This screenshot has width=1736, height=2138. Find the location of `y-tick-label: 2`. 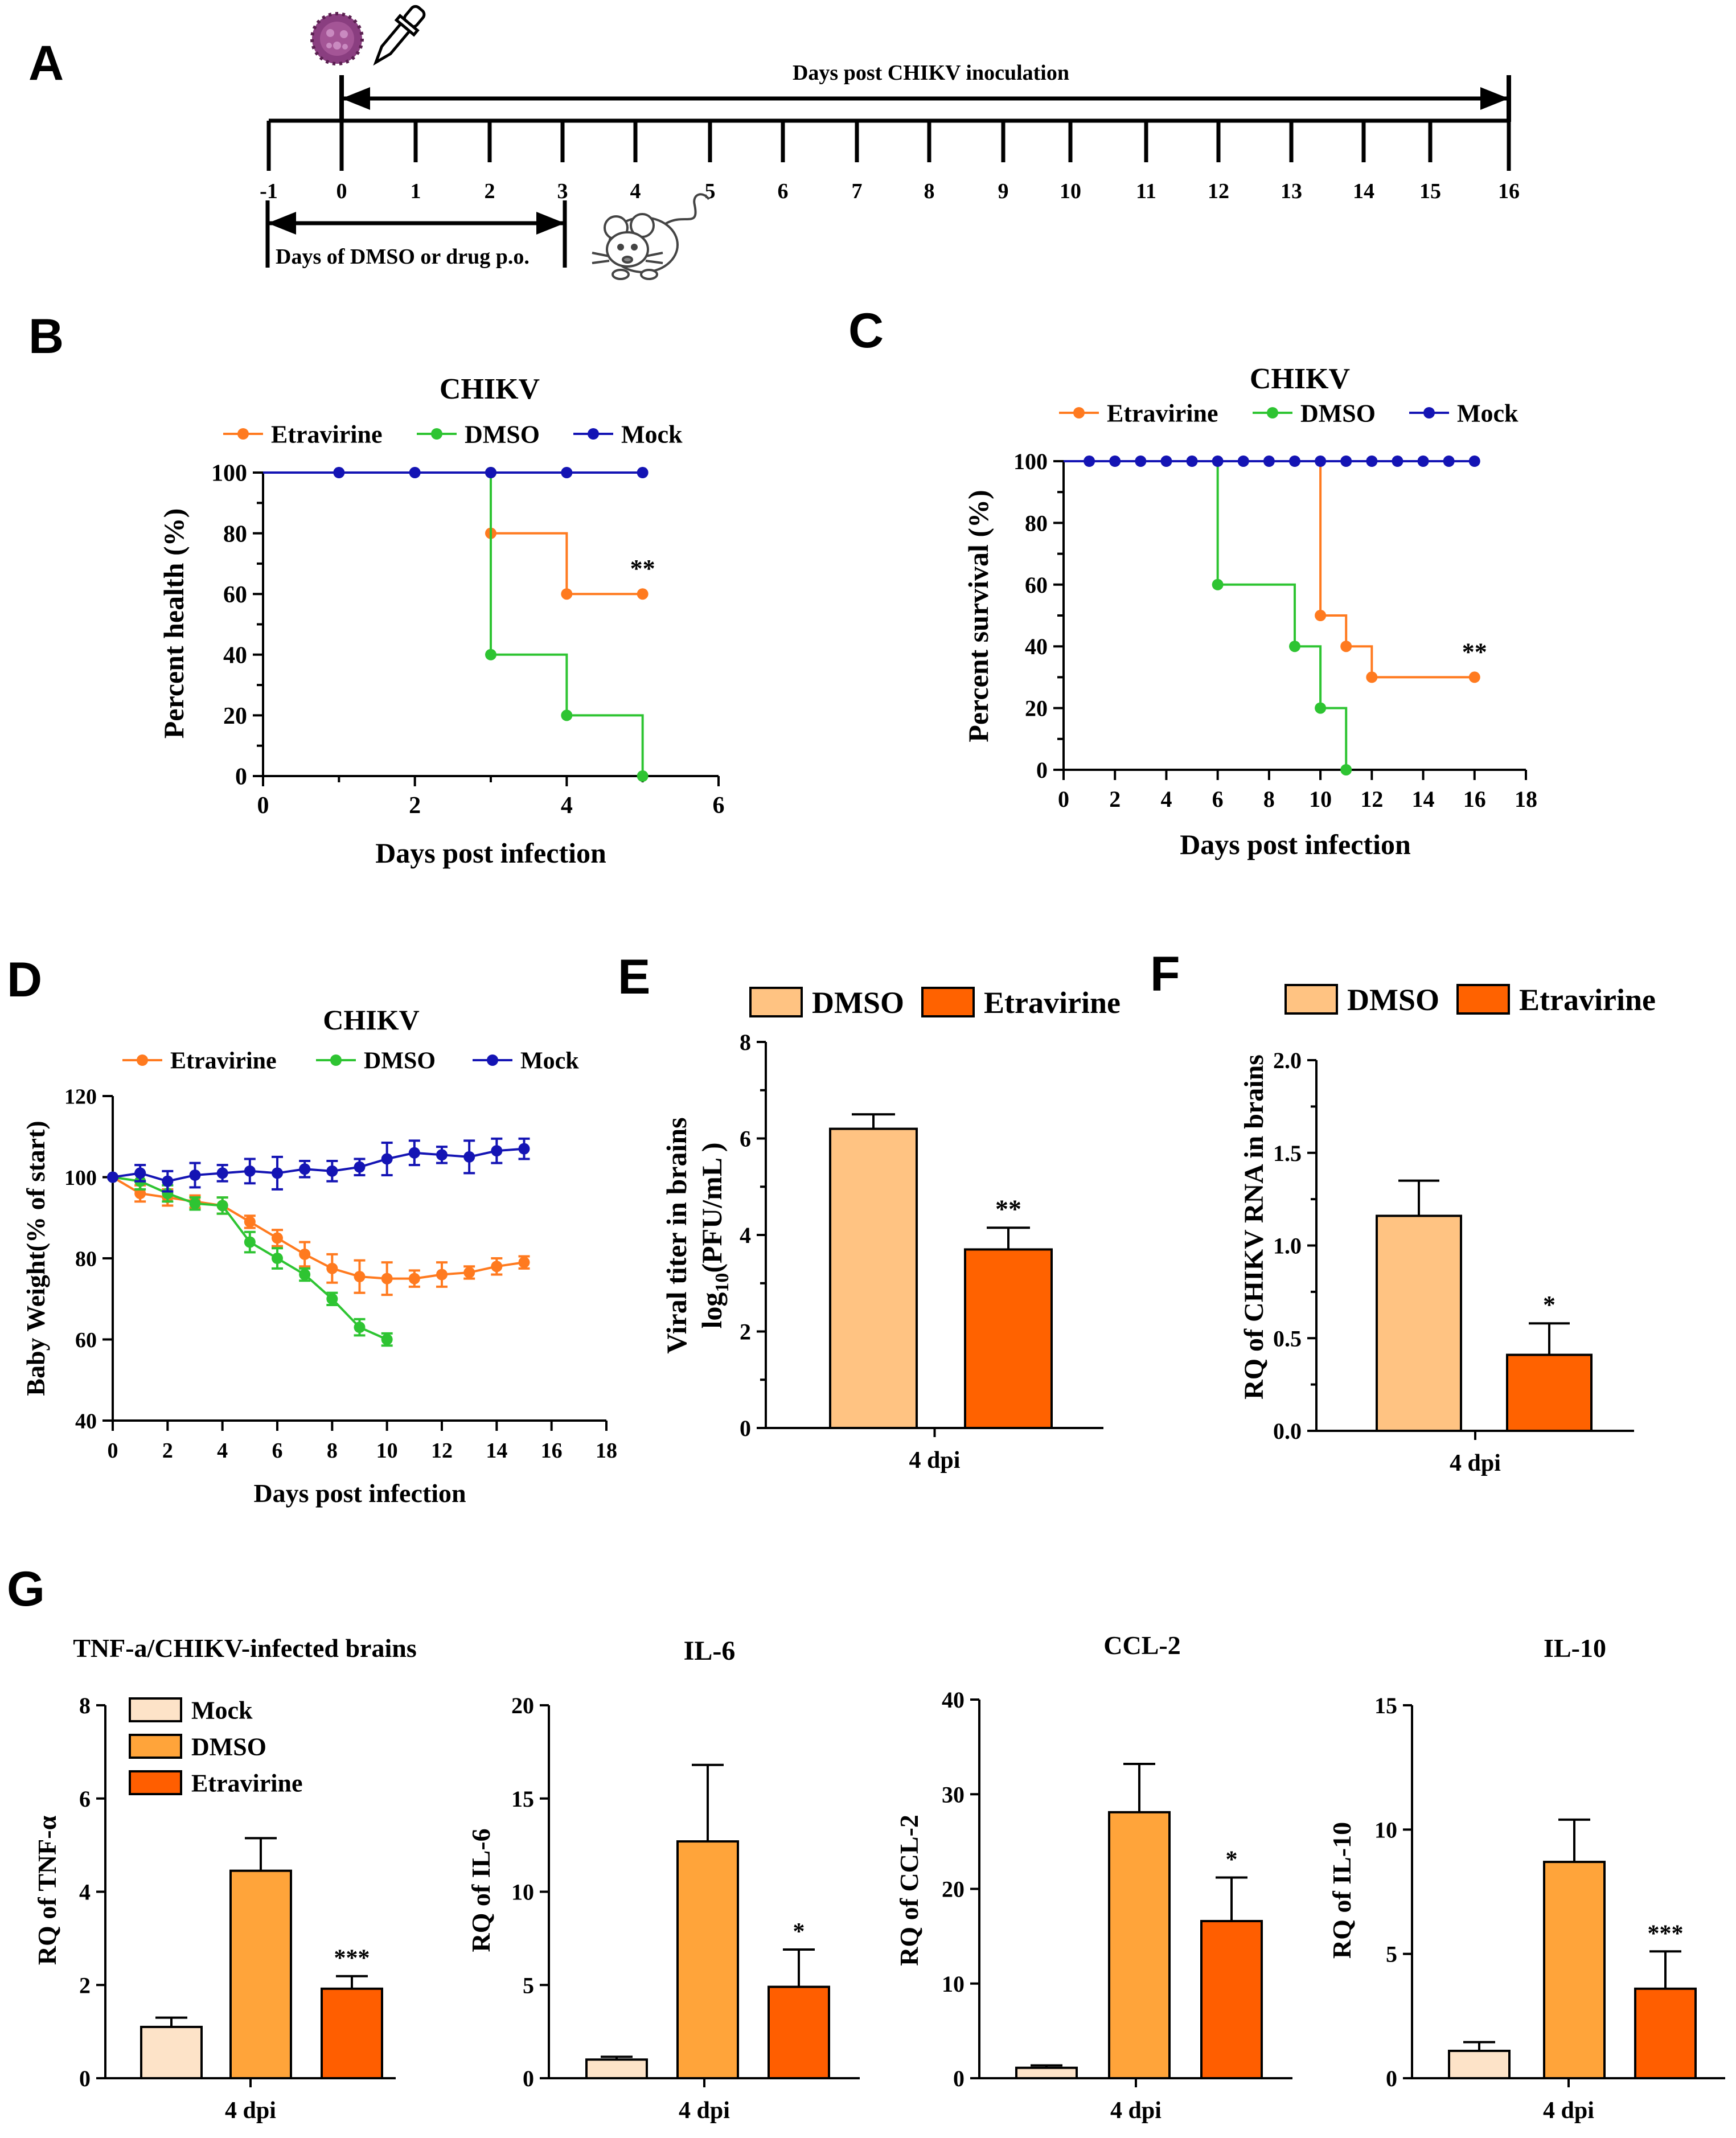

y-tick-label: 2 is located at coordinates (746, 1332).